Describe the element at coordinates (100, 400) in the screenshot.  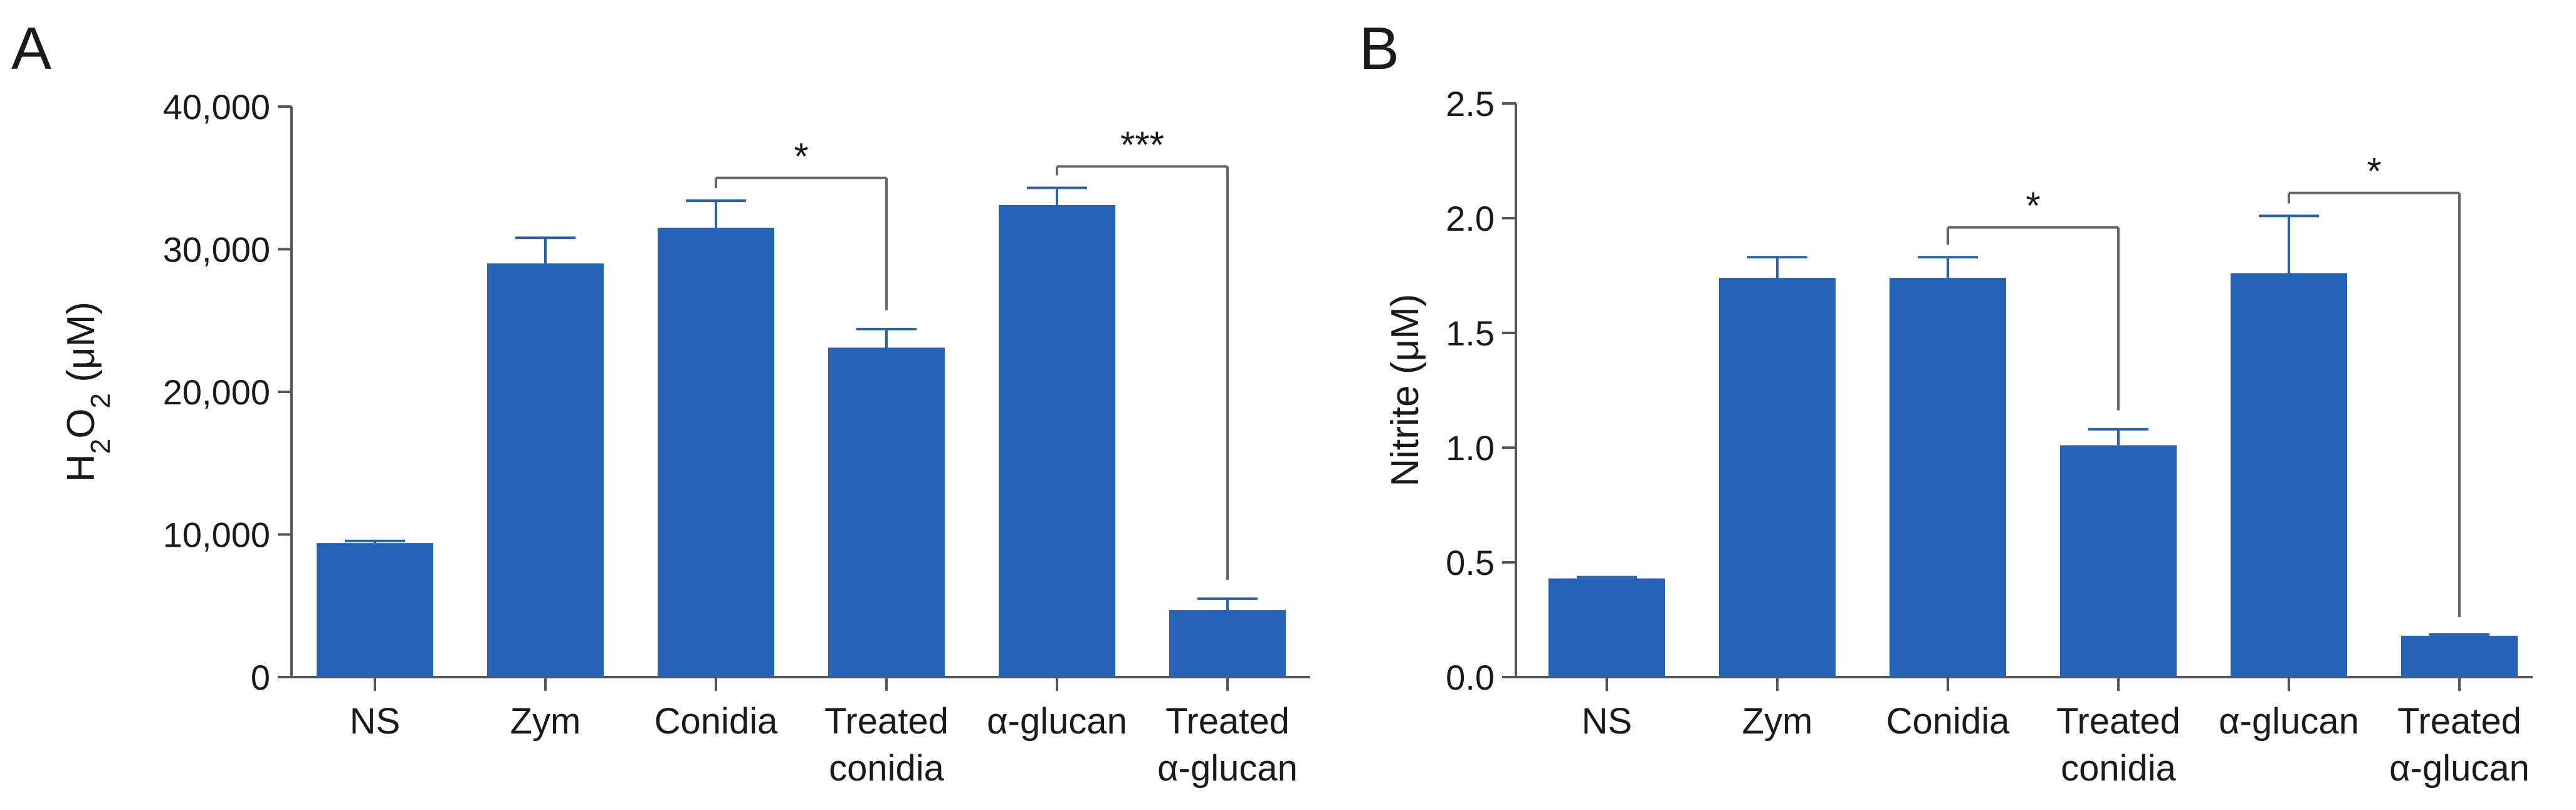
I see `y-axis-label-sub2: 2` at that location.